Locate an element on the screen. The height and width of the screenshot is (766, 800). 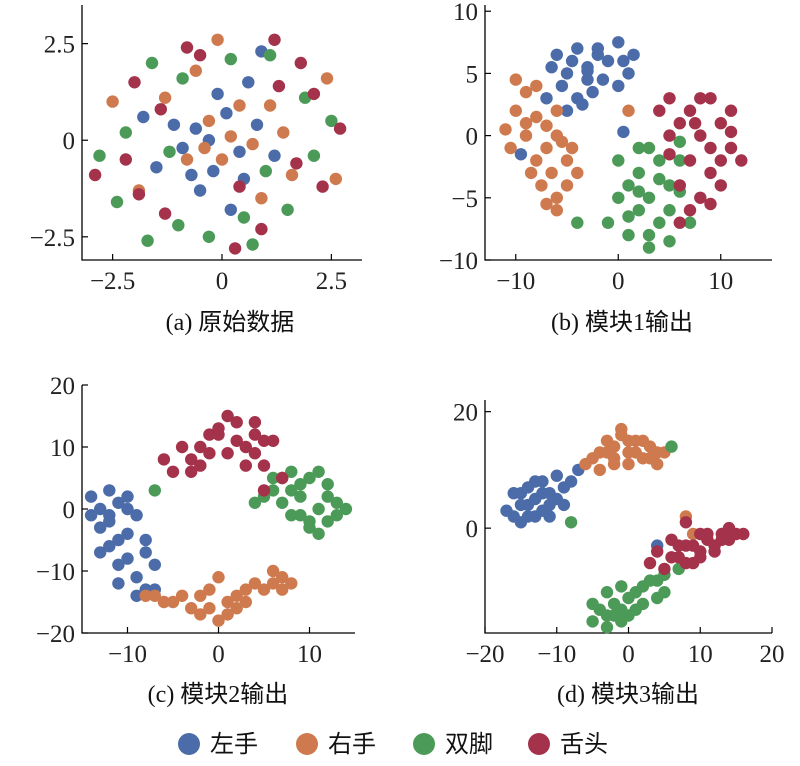
panel-b-caption: (b) 模块1输出 is located at coordinates (622, 322).